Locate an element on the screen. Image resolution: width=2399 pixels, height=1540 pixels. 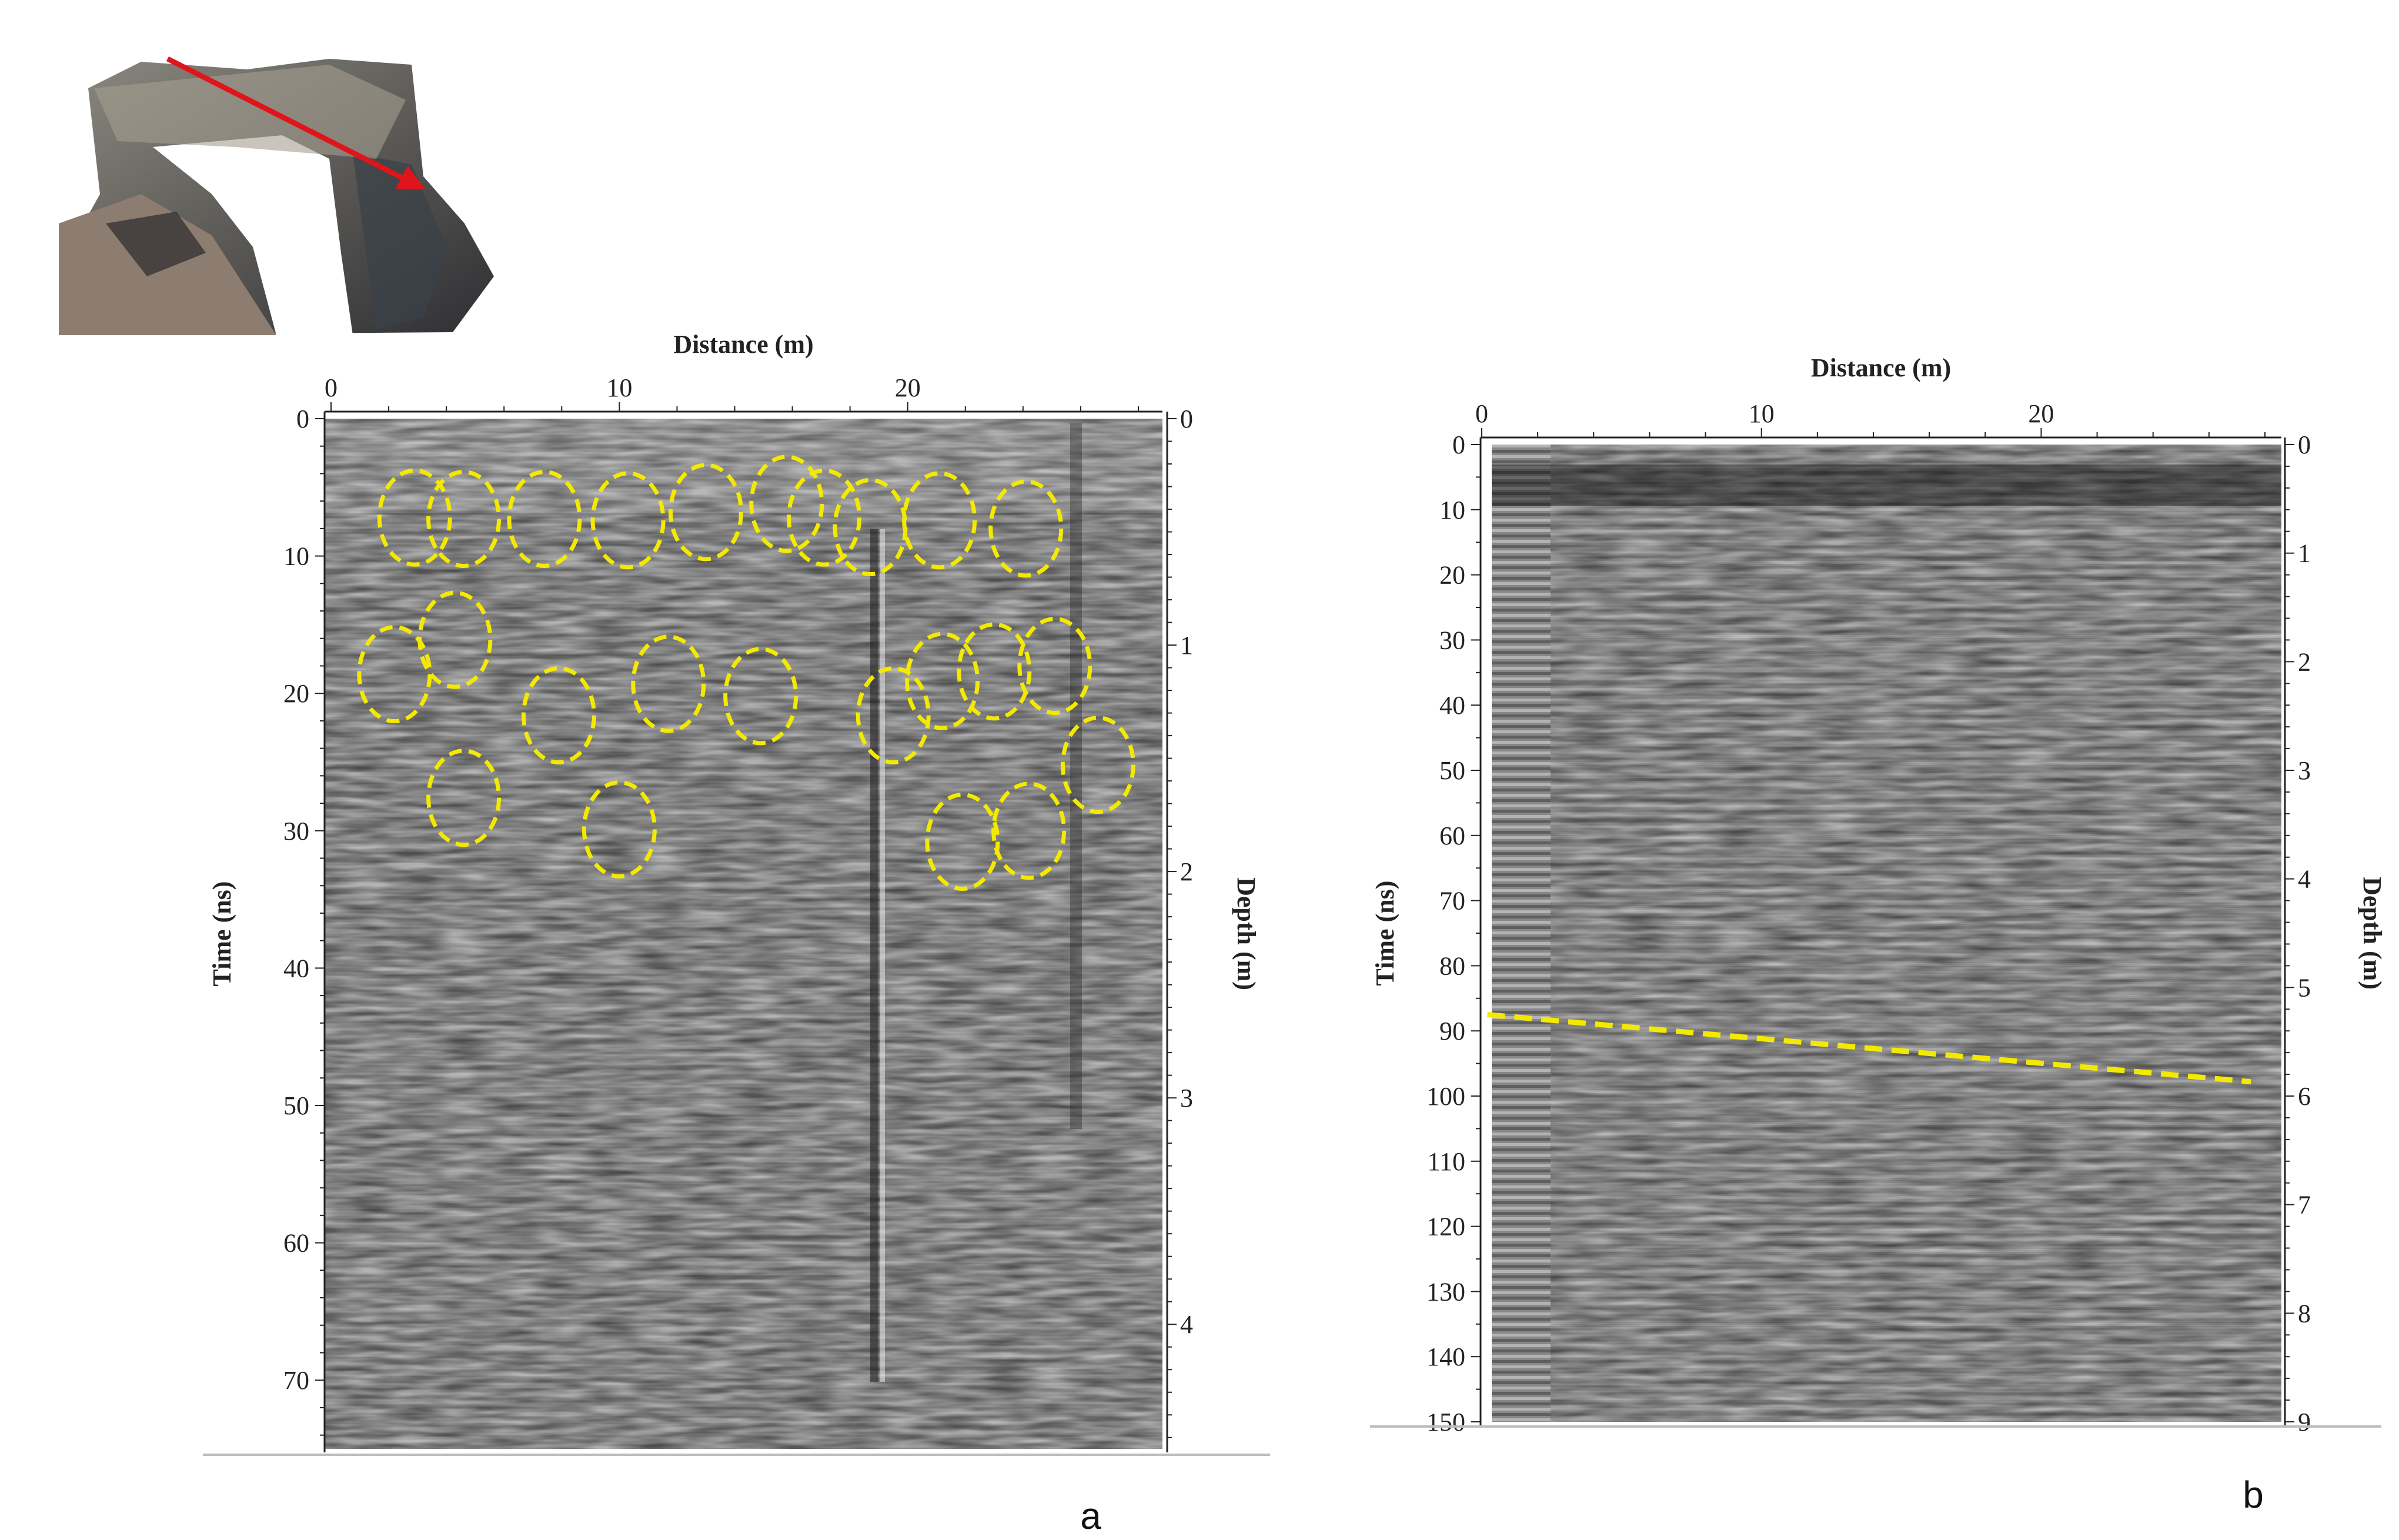
x-tick-label-b: 20 is located at coordinates (2041, 413).